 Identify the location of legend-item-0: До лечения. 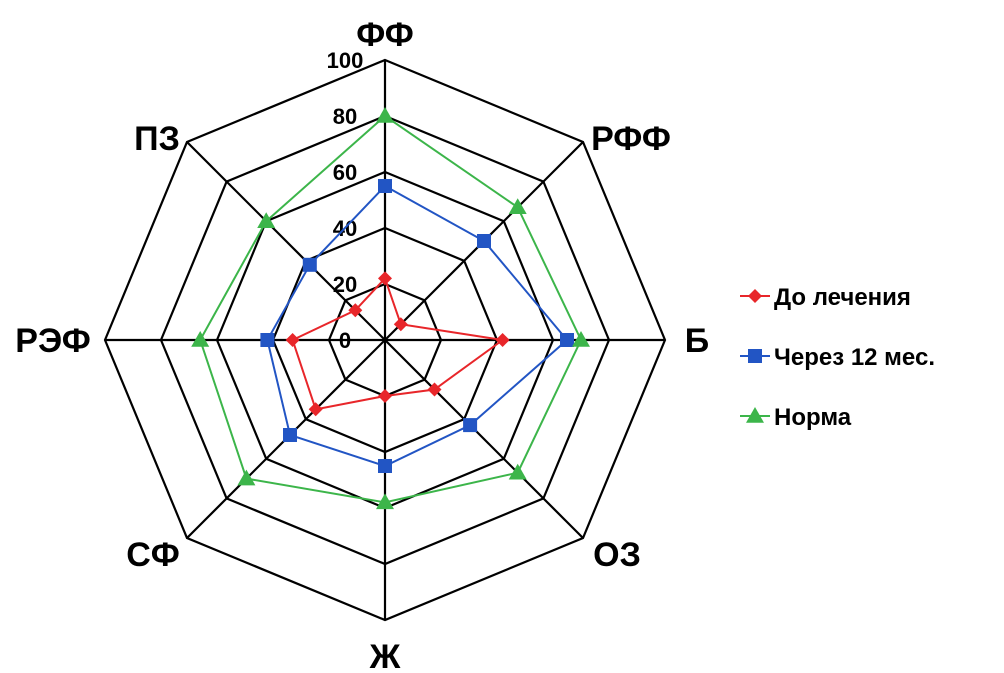
(825, 297).